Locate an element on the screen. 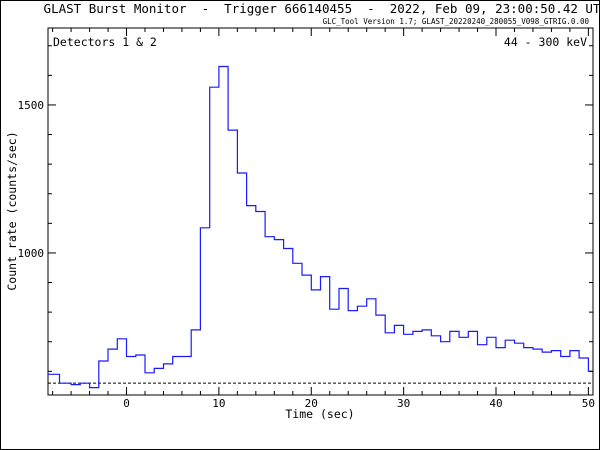  y-tick-label: 1500 is located at coordinates (31, 105).